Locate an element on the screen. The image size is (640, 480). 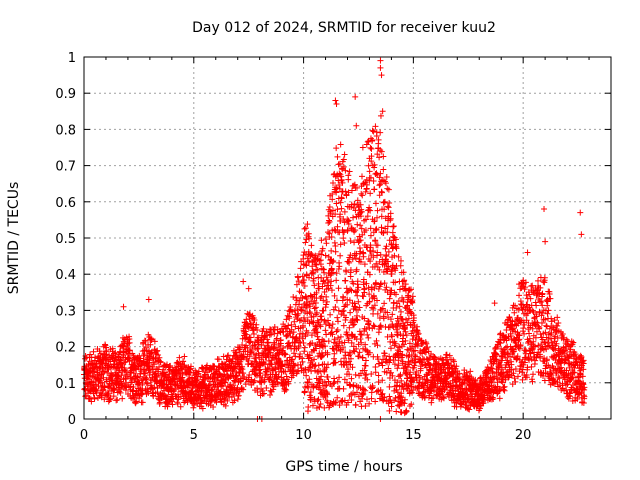
y-axis-label: SRMTID / TECUs is located at coordinates (14, 238).